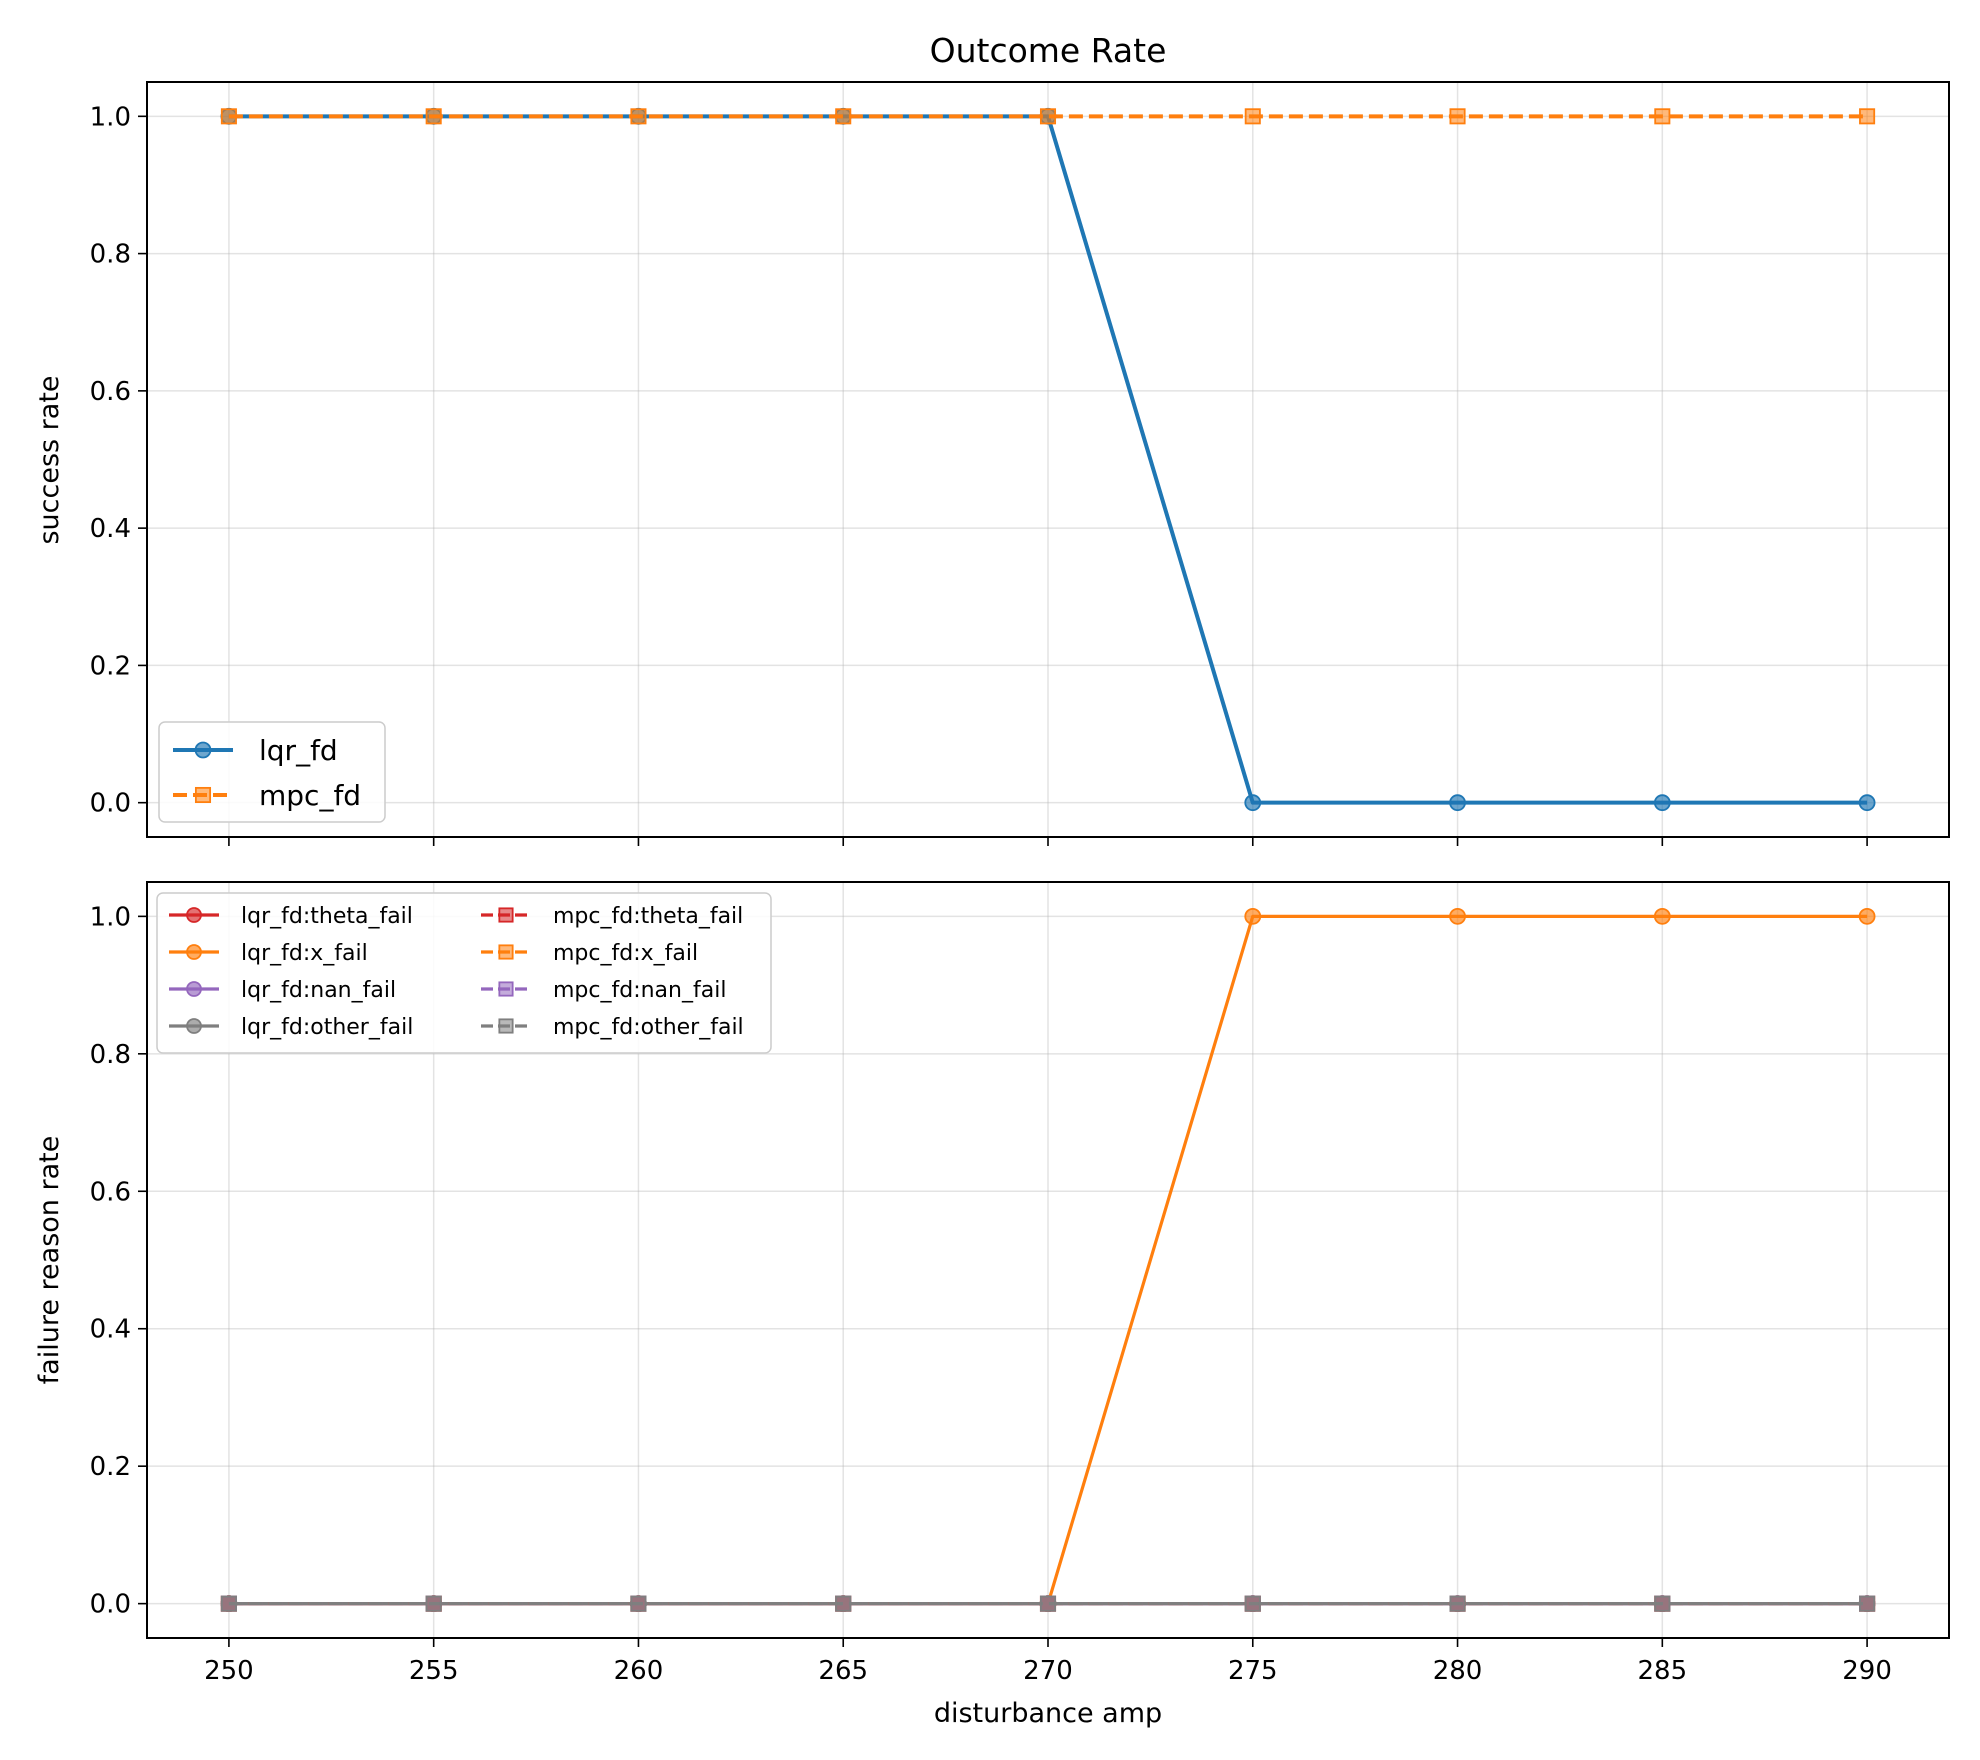 This screenshot has width=1980, height=1760. I want to click on x-tick-label: 265, so click(843, 1671).